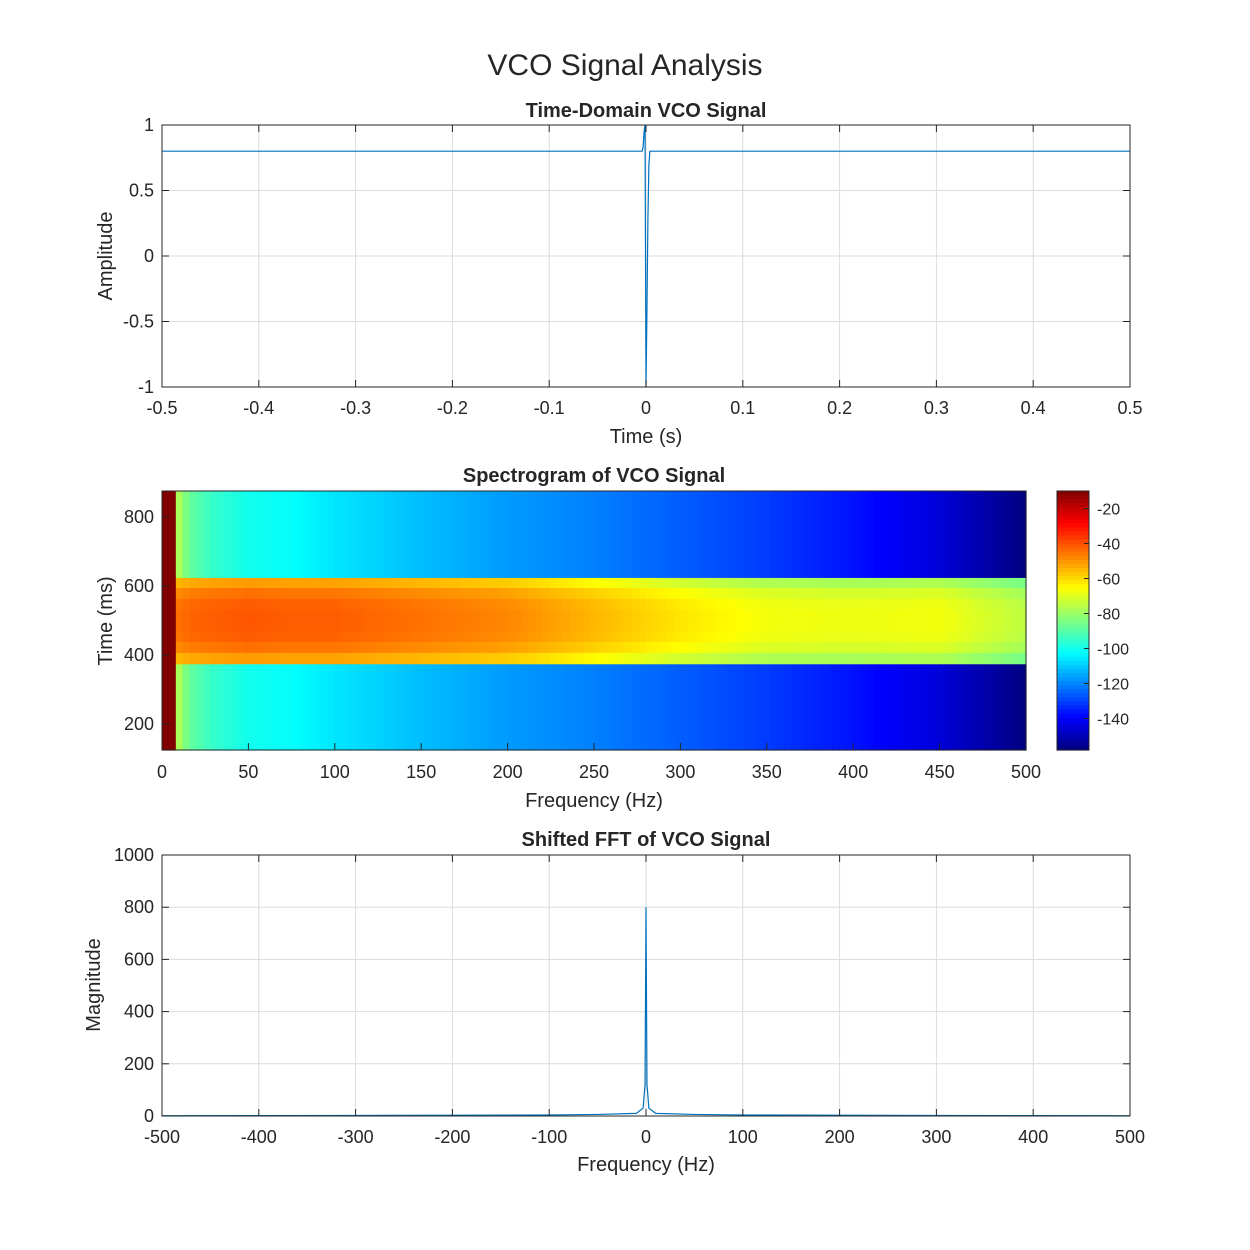 This screenshot has height=1250, width=1250. Describe the element at coordinates (936, 1137) in the screenshot. I see `fft-x-tick-label: 300` at that location.